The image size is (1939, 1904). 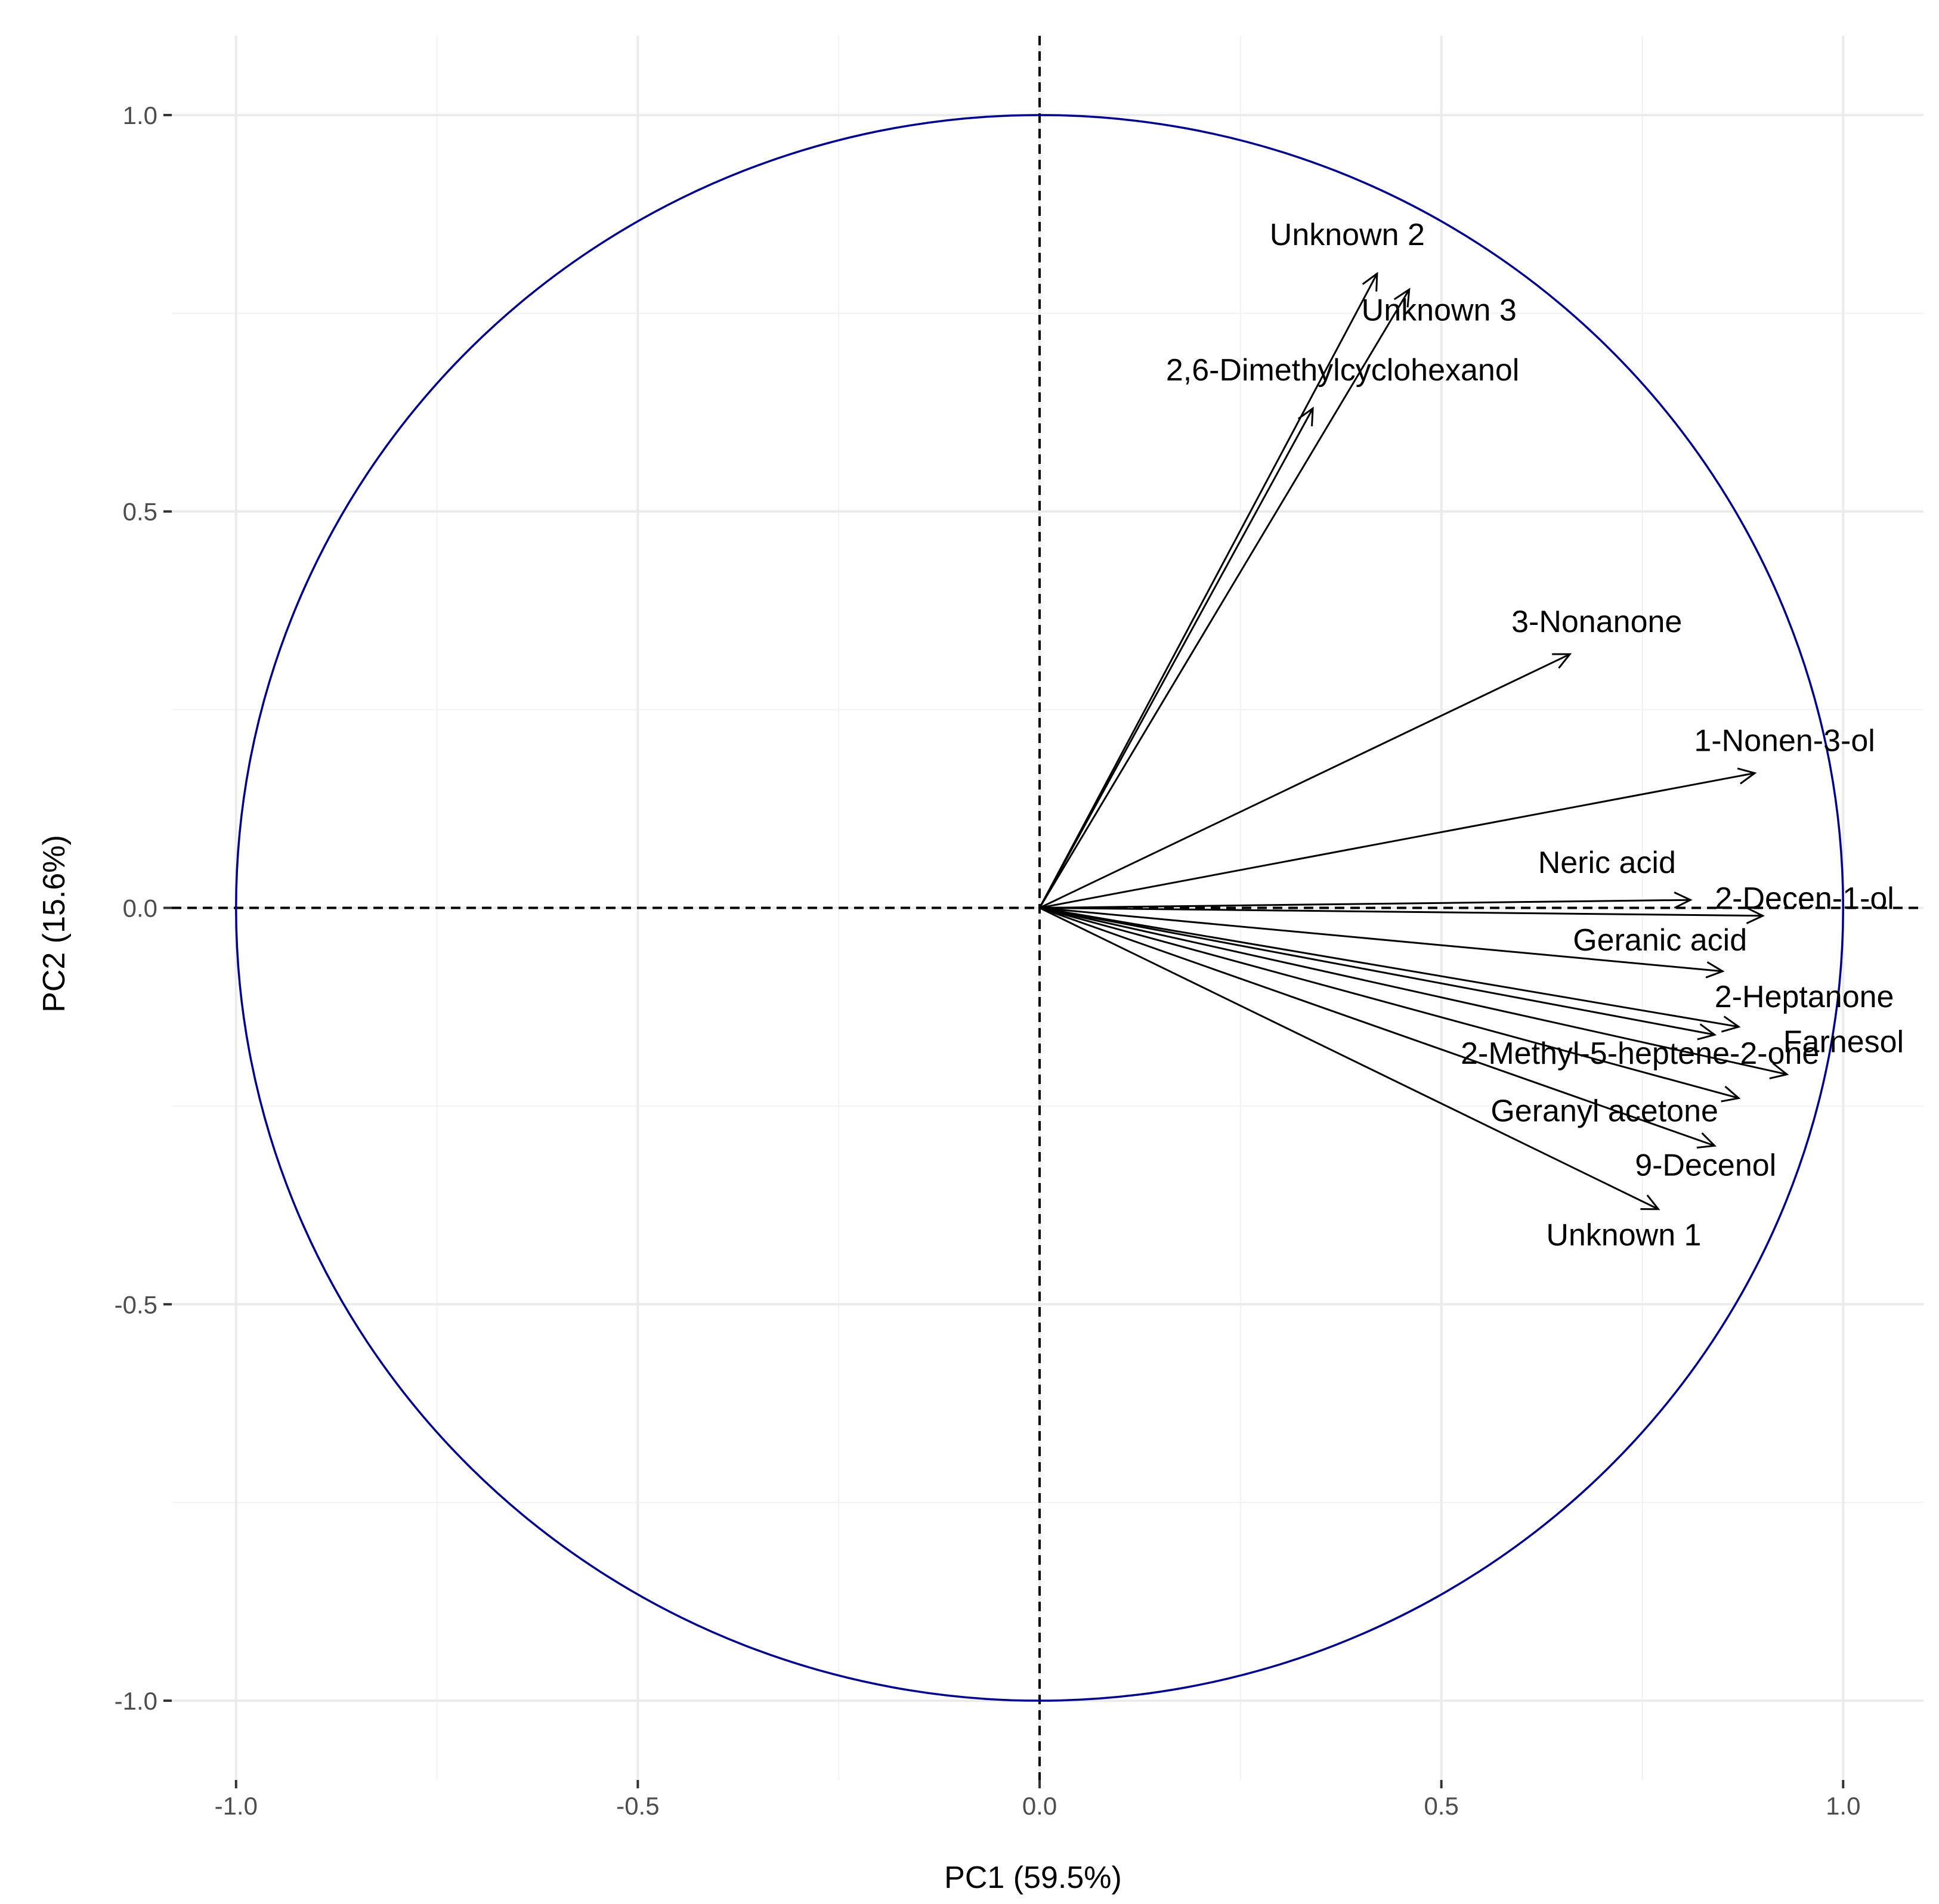 I want to click on arrowhead-9-decenol, so click(x=1706, y=1140).